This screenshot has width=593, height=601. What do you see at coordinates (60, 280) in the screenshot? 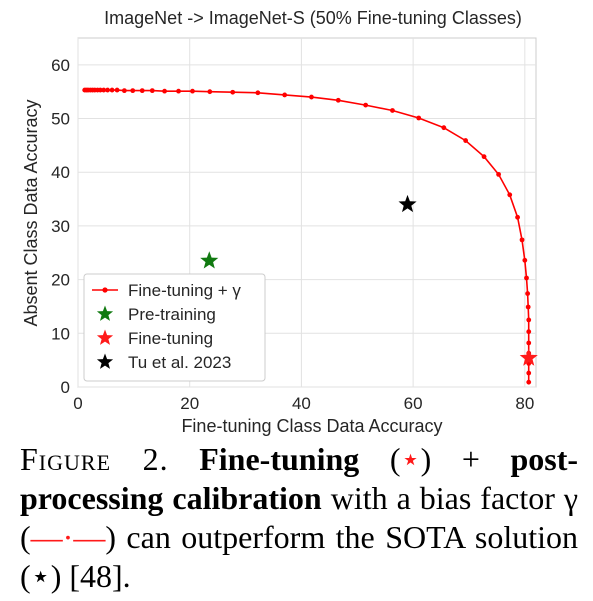
I see `y-tick-label: 20` at bounding box center [60, 280].